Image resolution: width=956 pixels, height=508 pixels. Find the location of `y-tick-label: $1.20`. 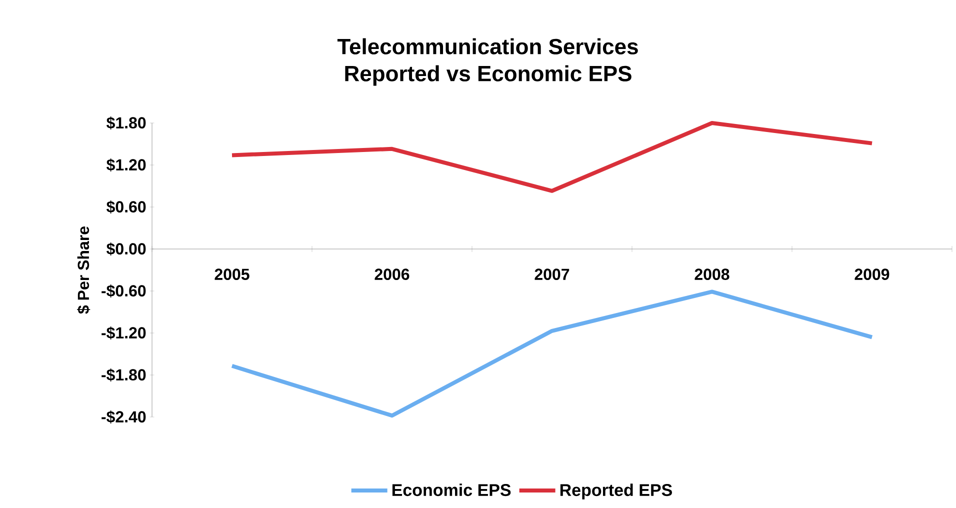

y-tick-label: $1.20 is located at coordinates (126, 165).